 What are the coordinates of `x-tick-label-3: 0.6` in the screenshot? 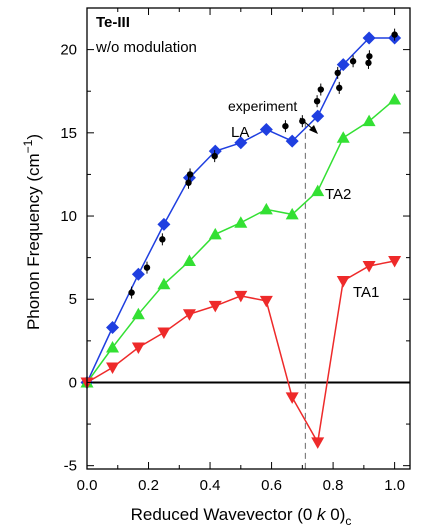 It's located at (271, 485).